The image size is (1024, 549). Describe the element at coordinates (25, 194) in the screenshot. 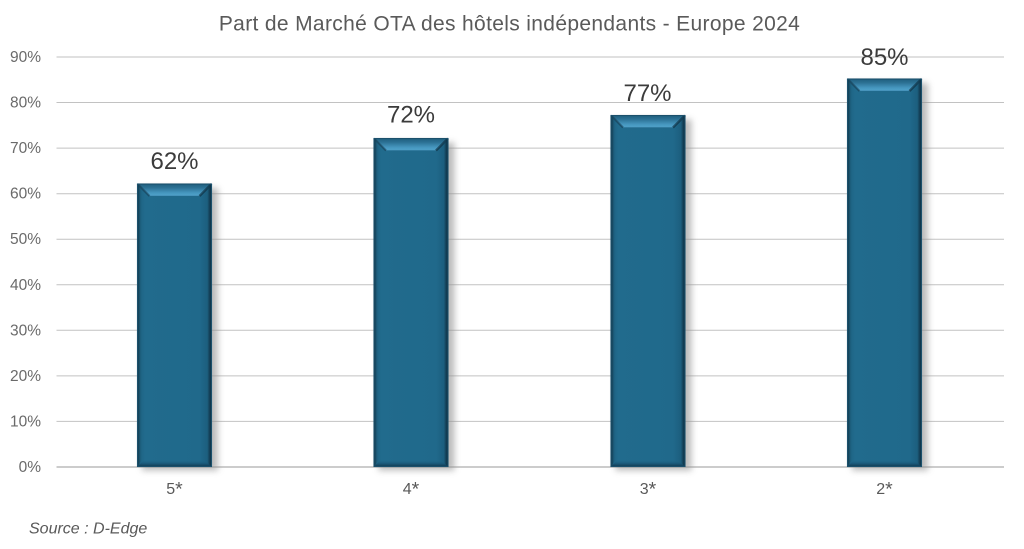

I see `svg-text: 60%` at that location.